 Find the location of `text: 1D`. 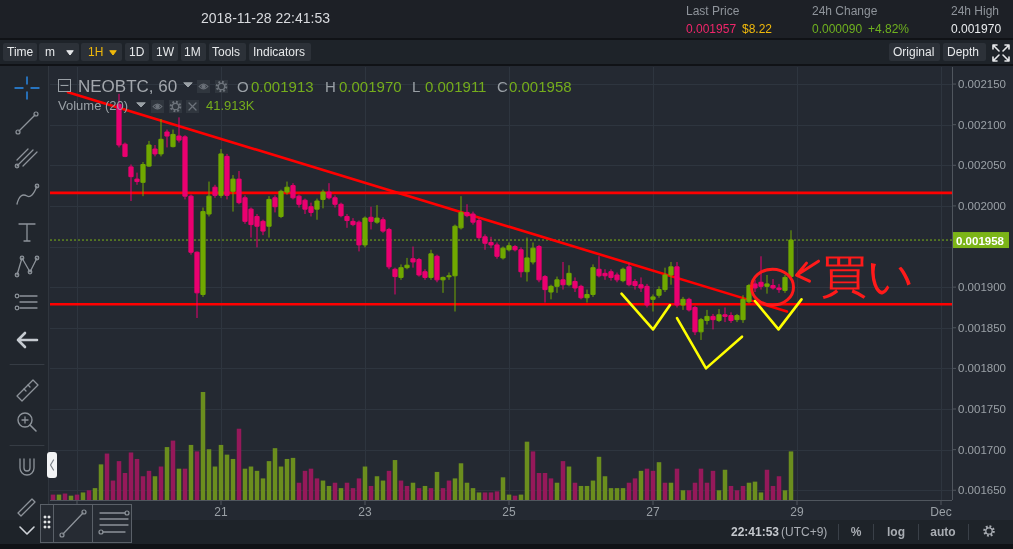

text: 1D is located at coordinates (137, 52).